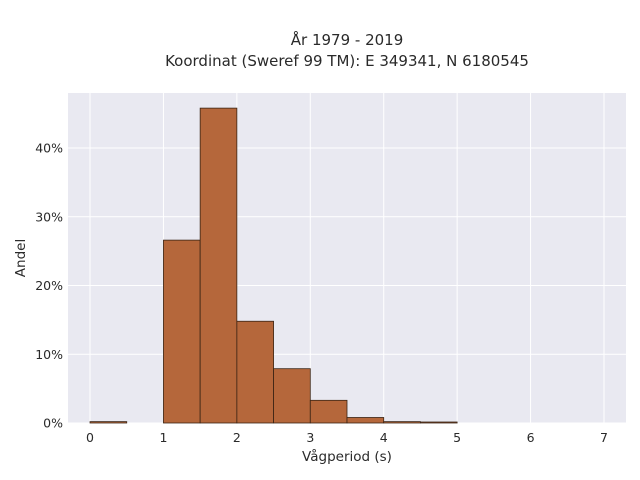 Image resolution: width=640 pixels, height=480 pixels. I want to click on y-tick-label: 10%, so click(49, 354).